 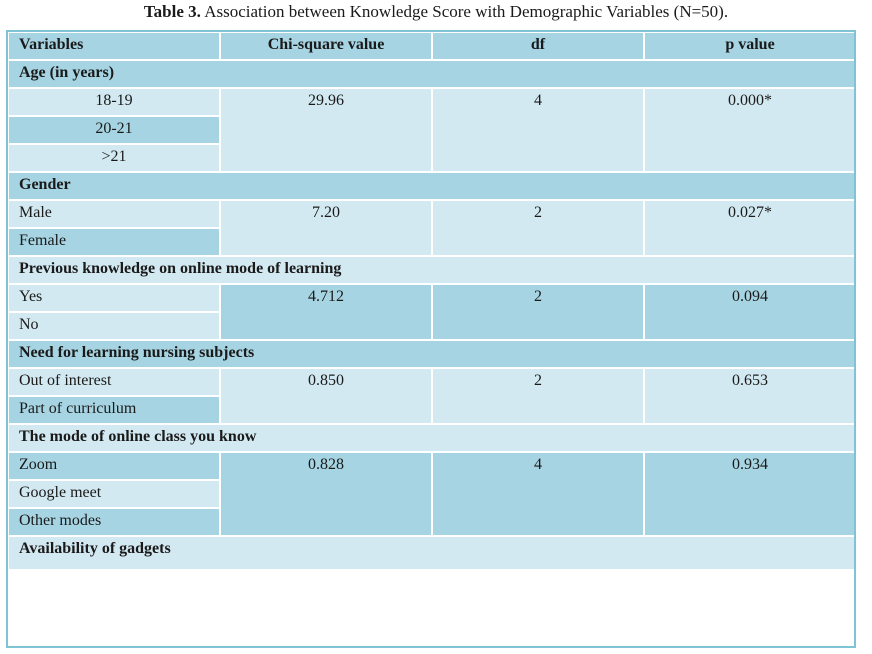 I want to click on variable-cell: Zoom, so click(x=114, y=466).